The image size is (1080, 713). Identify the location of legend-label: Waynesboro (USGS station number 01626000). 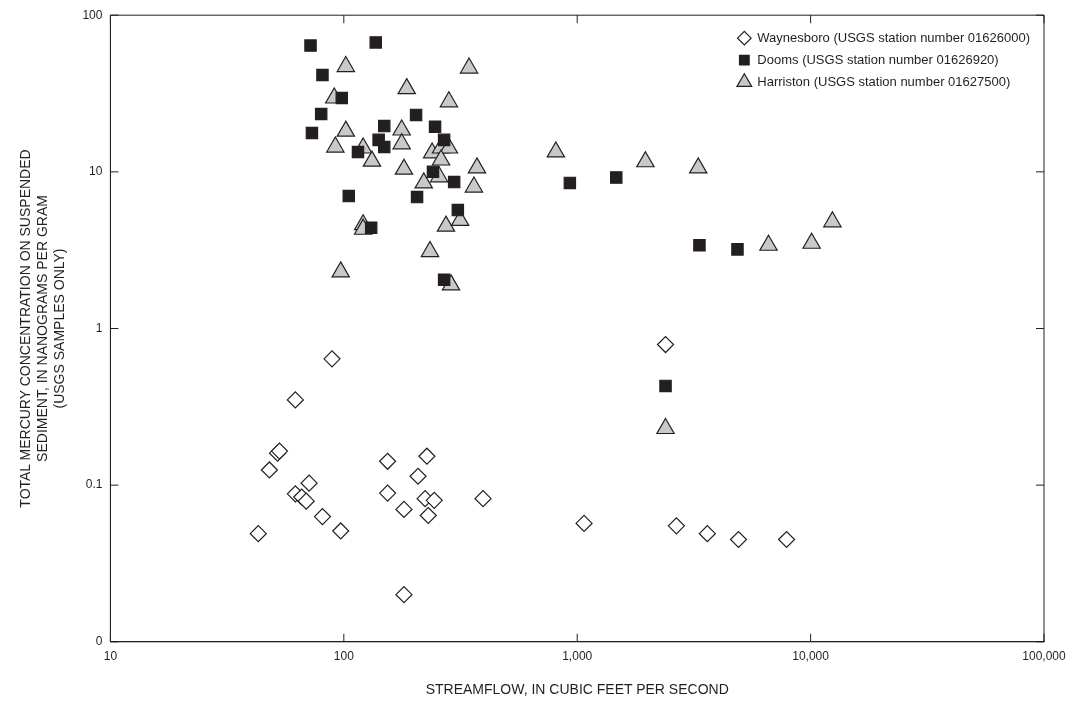
(894, 37).